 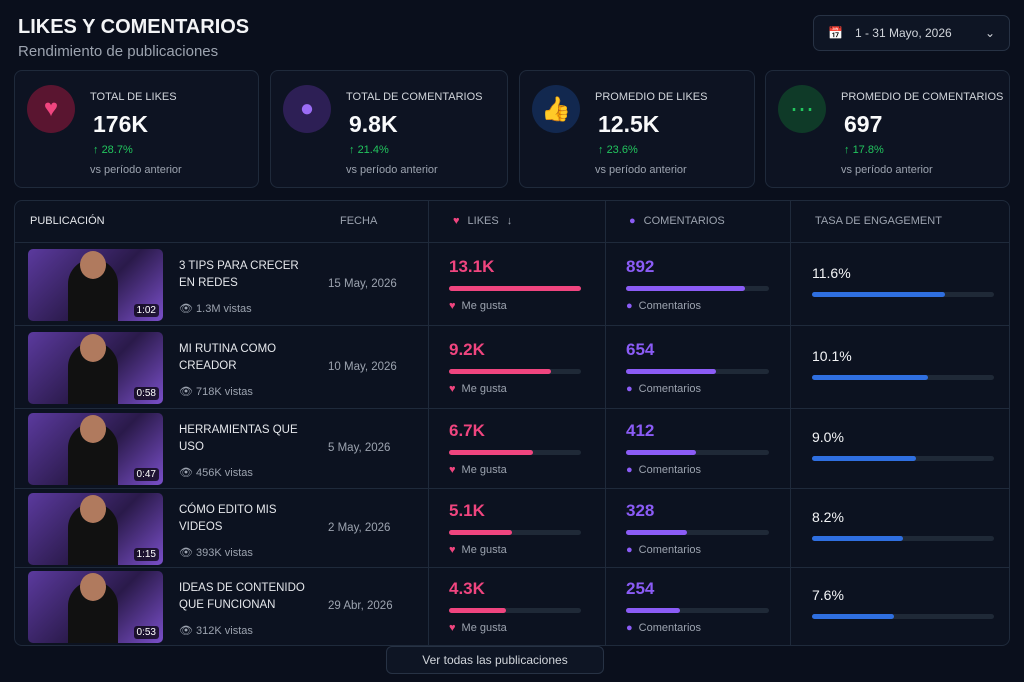 What do you see at coordinates (113, 150) in the screenshot?
I see `stat-change: ↑ 28.7%` at bounding box center [113, 150].